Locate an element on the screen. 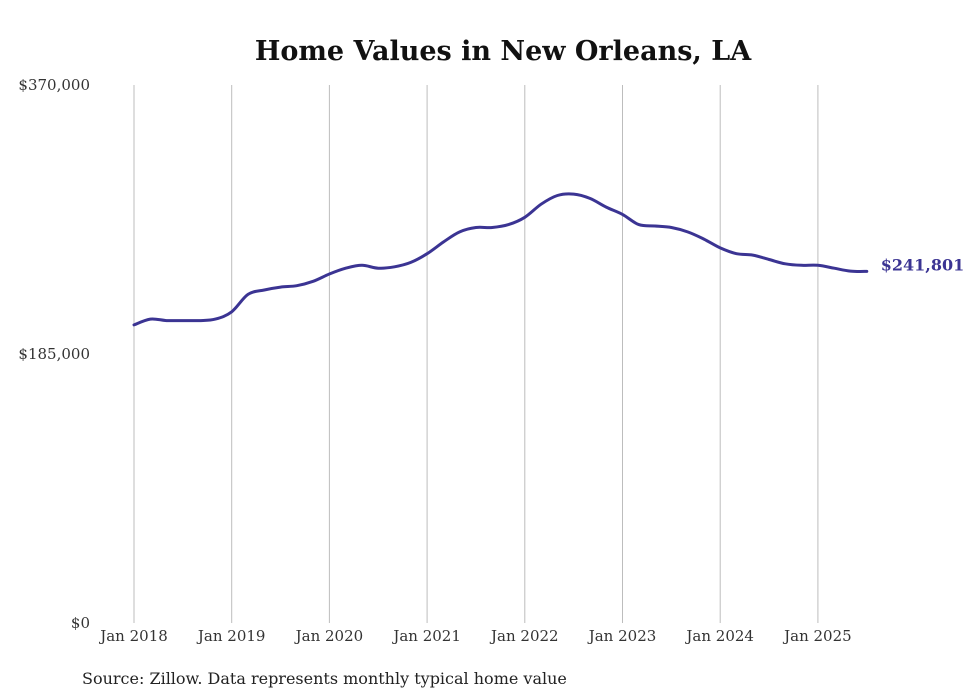 The image size is (980, 699). x-tick-label: Jan 2021 is located at coordinates (426, 636).